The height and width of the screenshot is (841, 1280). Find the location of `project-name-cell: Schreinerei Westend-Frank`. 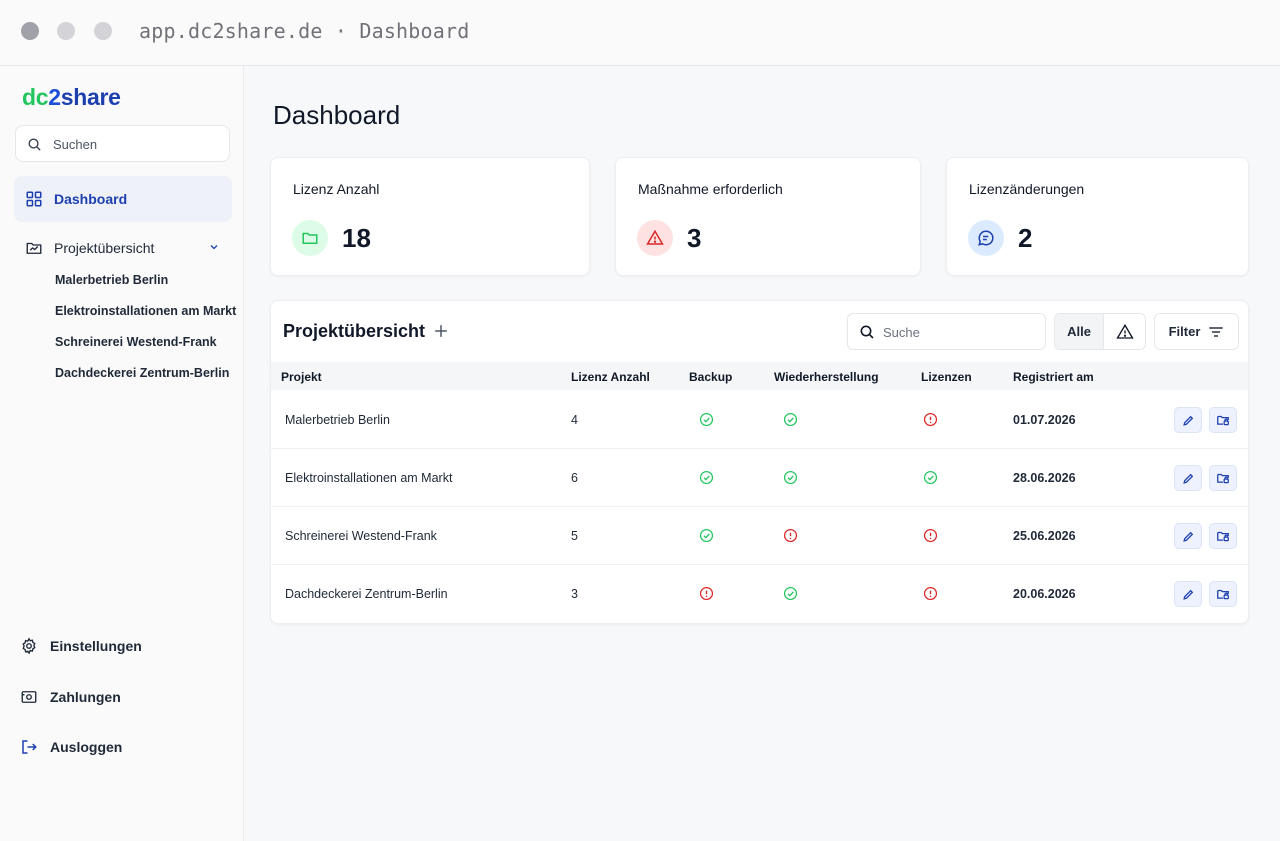

project-name-cell: Schreinerei Westend-Frank is located at coordinates (361, 536).